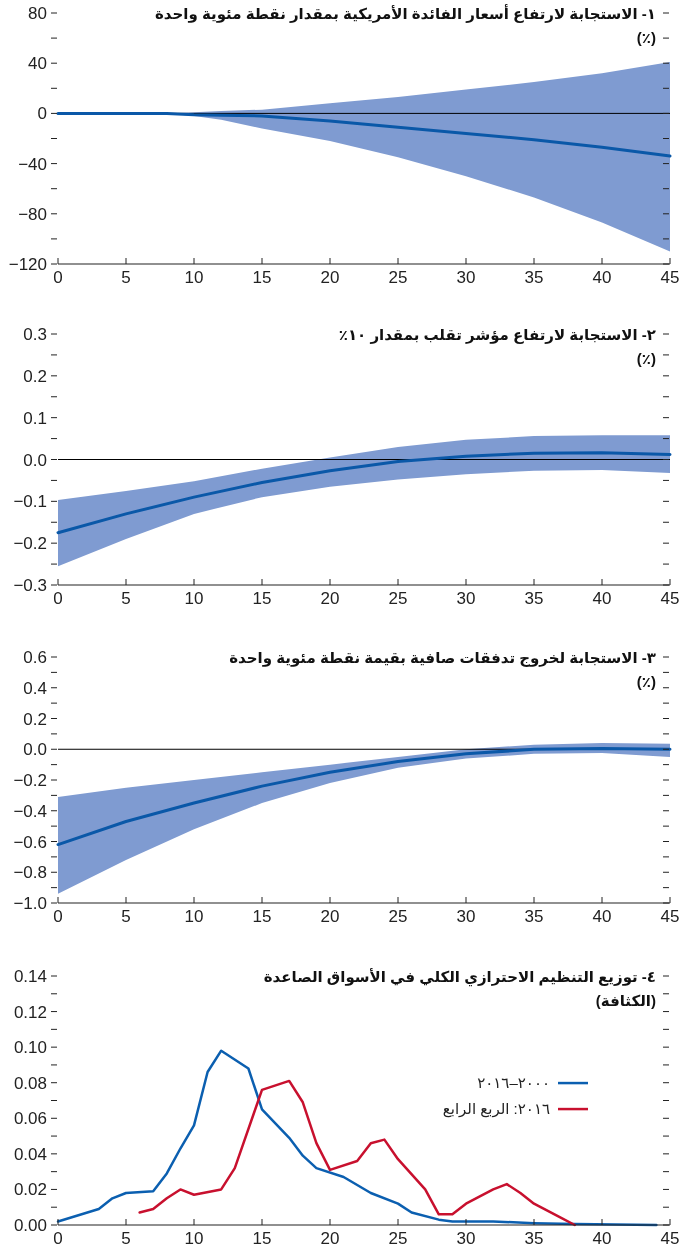  What do you see at coordinates (30, 1012) in the screenshot?
I see `y-tick-label: 0.12` at bounding box center [30, 1012].